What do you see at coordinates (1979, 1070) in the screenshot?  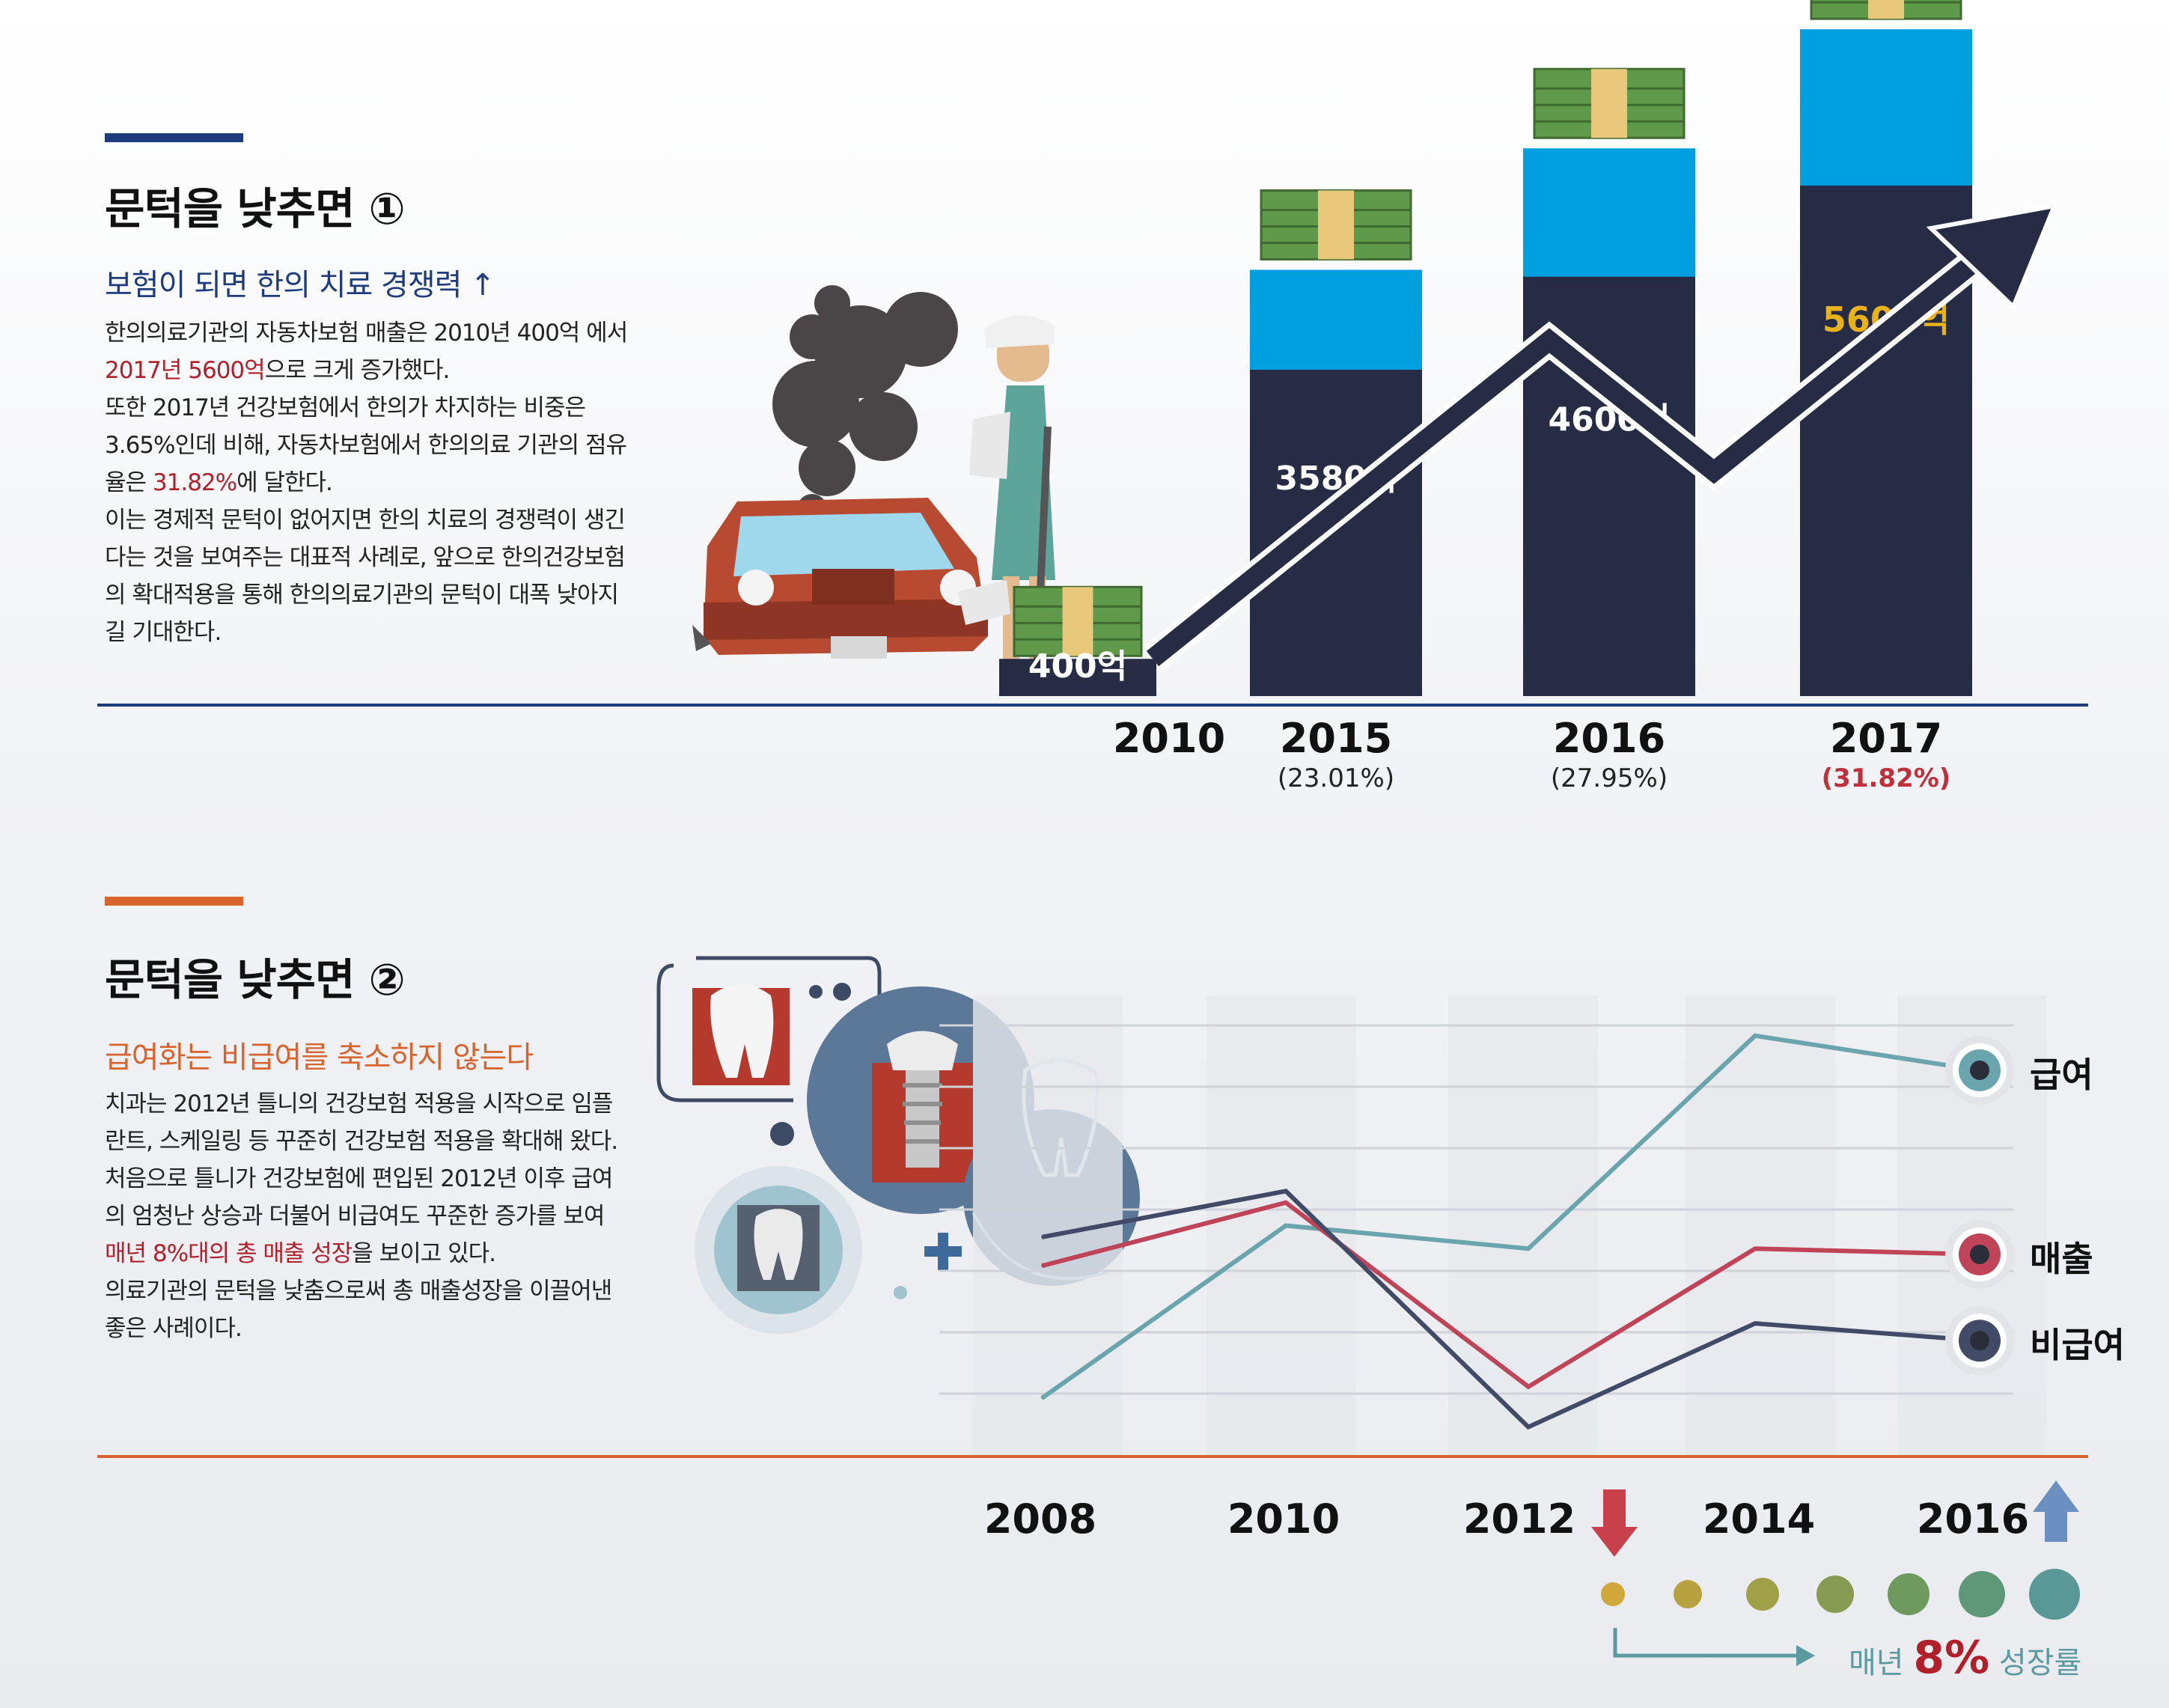 I see `legend-marker-급여` at bounding box center [1979, 1070].